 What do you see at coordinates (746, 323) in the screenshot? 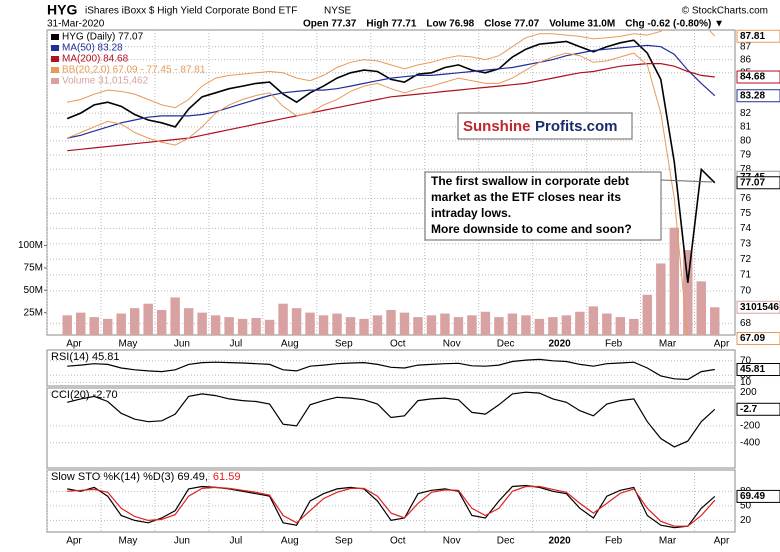
I see `y-tick-label: 68` at bounding box center [746, 323].